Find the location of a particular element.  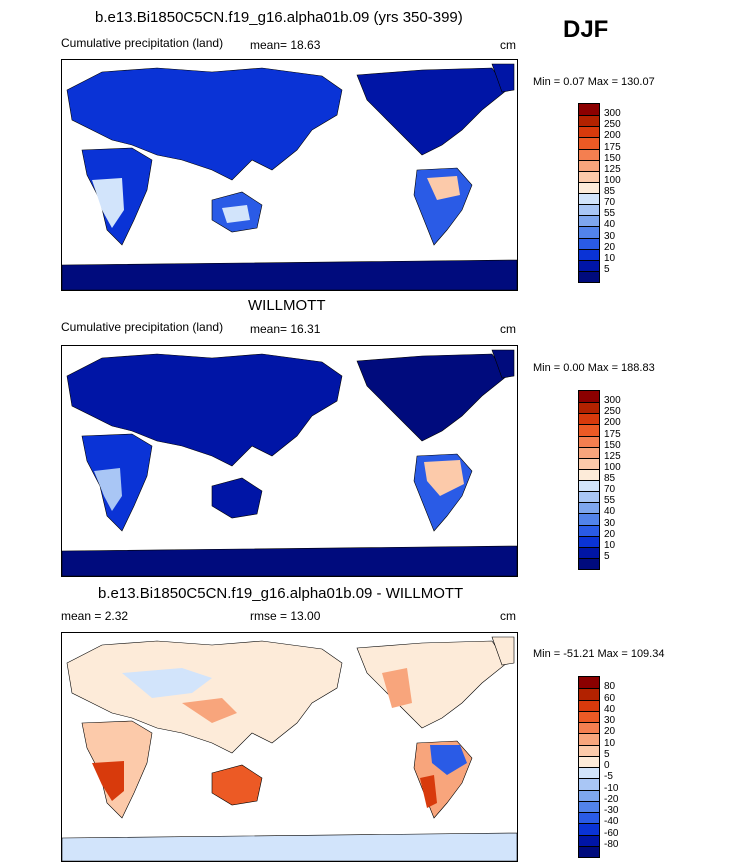

colorbar-tick-label: -40 is located at coordinates (611, 822).